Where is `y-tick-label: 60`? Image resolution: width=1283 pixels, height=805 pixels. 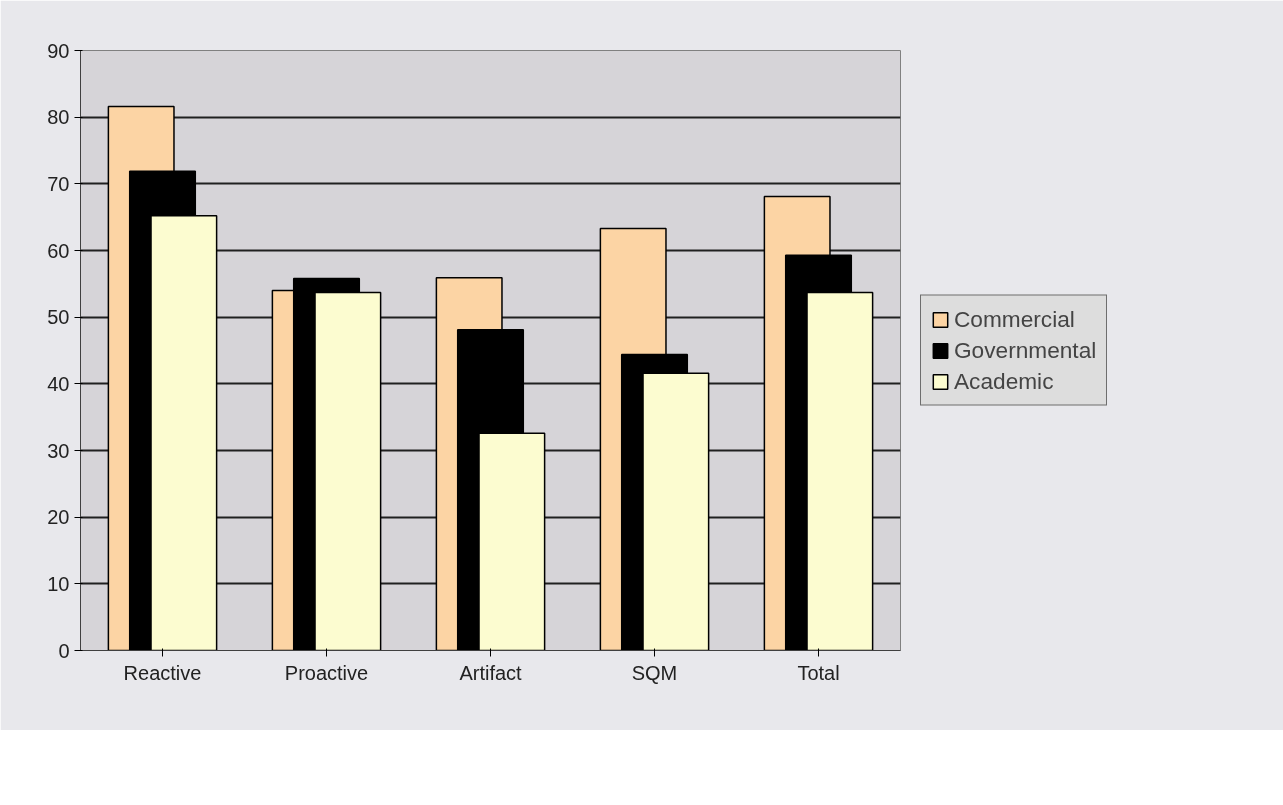
y-tick-label: 60 is located at coordinates (58, 250).